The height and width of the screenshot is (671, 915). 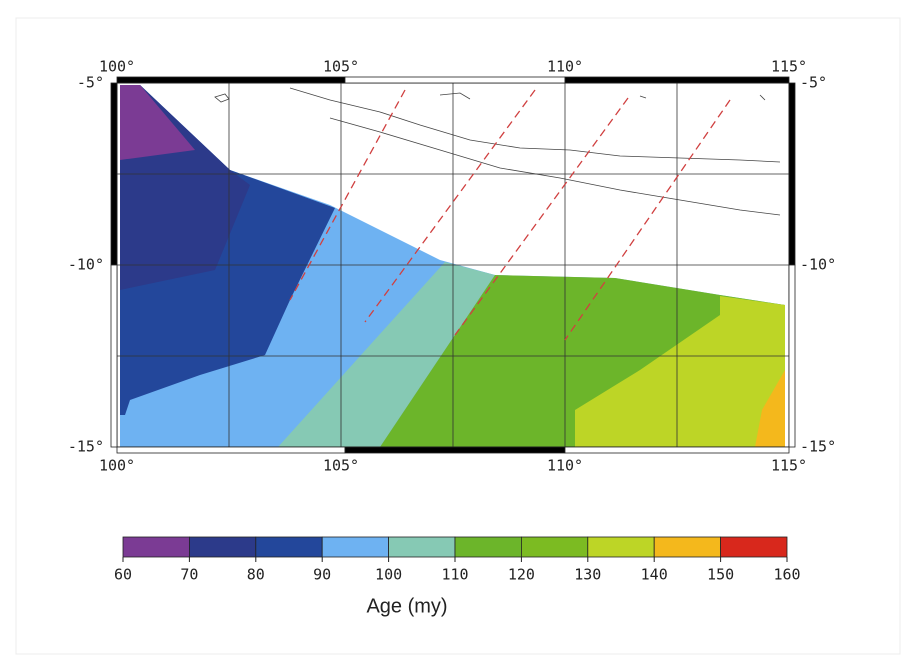 I want to click on colorbar-tick-label: 80, so click(x=256, y=575).